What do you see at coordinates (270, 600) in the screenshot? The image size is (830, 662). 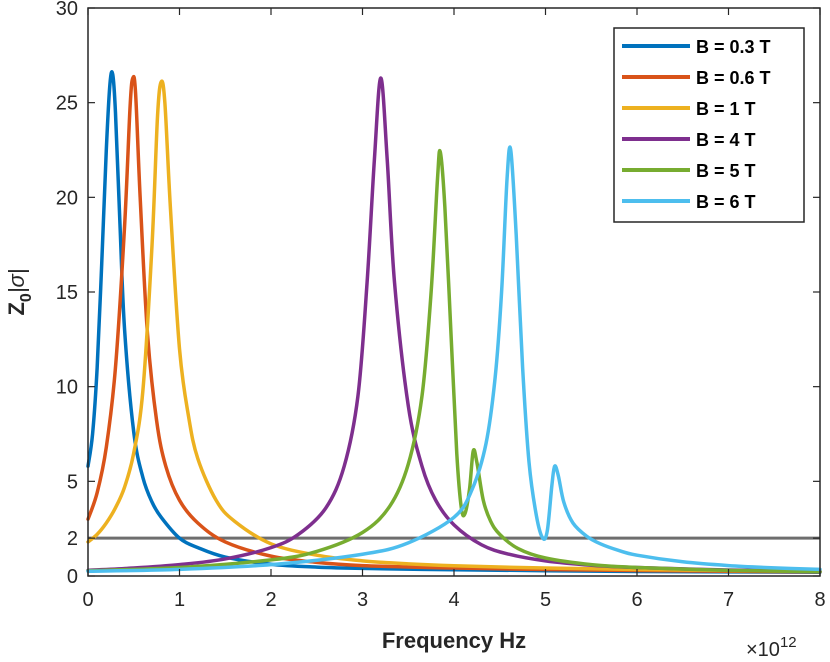 I see `x-tick-label: 2` at bounding box center [270, 600].